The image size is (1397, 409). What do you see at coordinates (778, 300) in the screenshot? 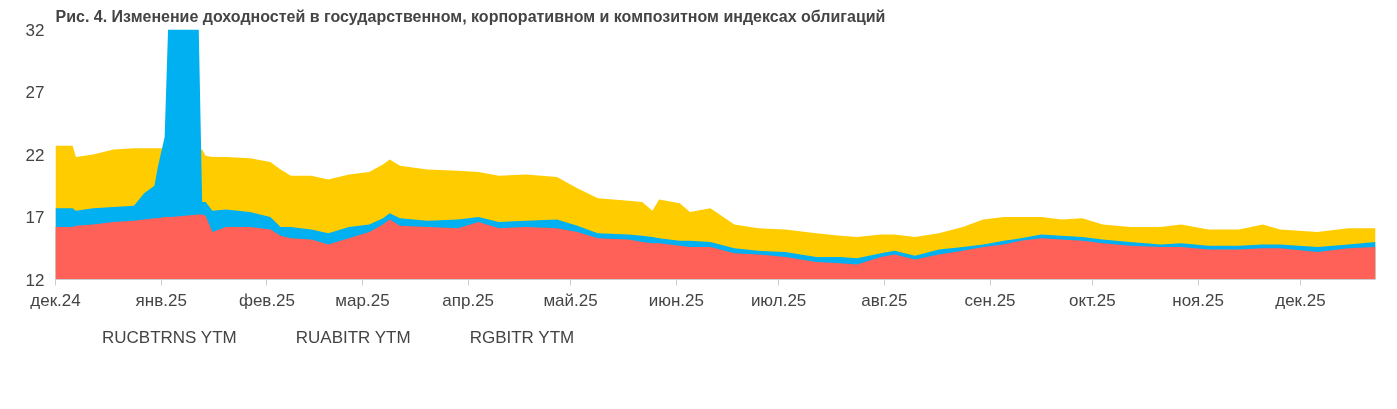
I see `x-tick-label: июл.25` at bounding box center [778, 300].